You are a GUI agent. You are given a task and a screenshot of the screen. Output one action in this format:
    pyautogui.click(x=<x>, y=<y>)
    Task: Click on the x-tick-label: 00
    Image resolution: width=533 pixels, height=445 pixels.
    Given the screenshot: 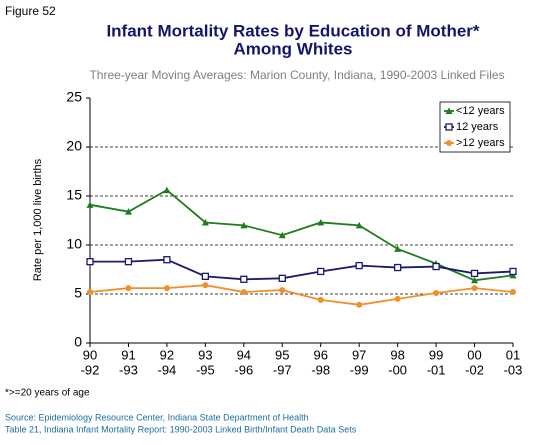 What is the action you would take?
    pyautogui.click(x=474, y=354)
    